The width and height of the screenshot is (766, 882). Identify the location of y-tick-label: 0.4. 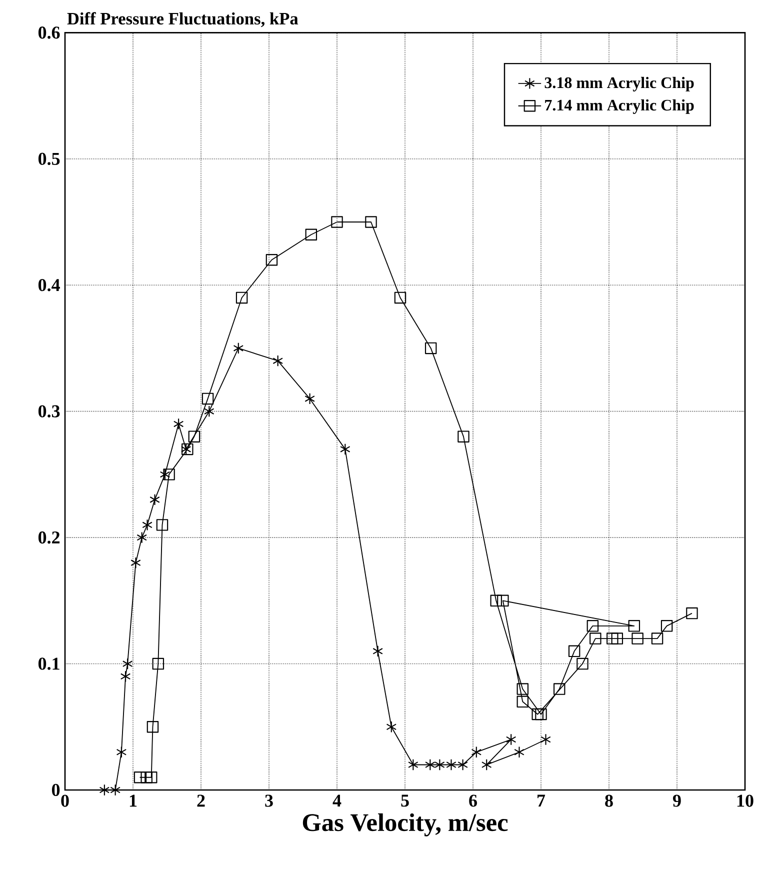
(49, 285).